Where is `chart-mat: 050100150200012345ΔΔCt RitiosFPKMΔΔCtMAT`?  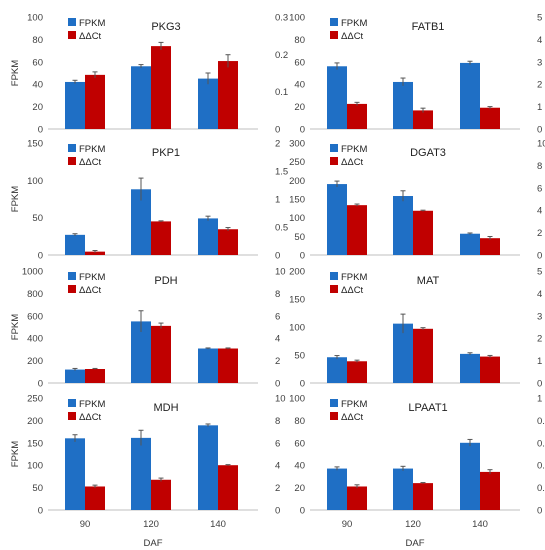
chart-mat: 050100150200012345ΔΔCt RitiosFPKMΔΔCtMAT is located at coordinates (415, 328).